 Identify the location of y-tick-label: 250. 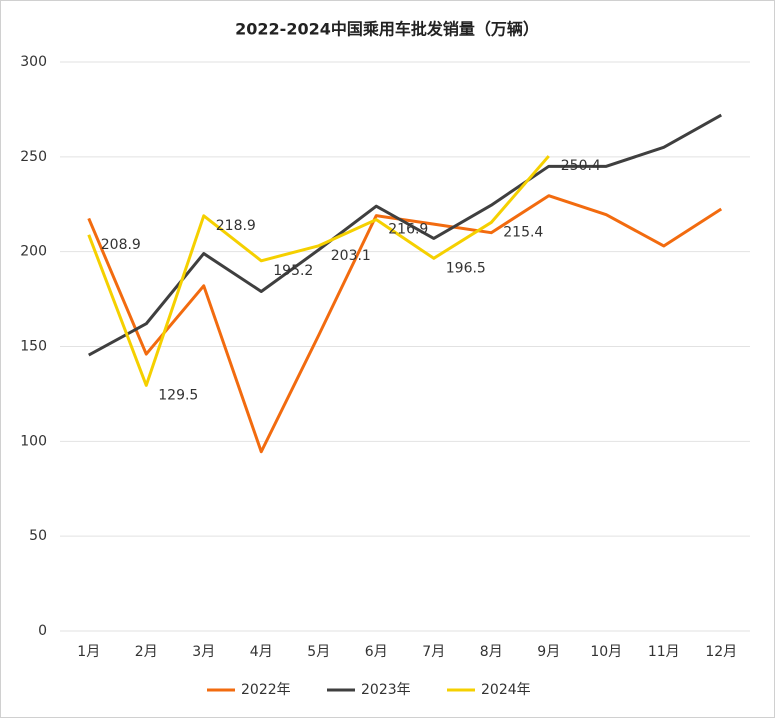
(33, 157).